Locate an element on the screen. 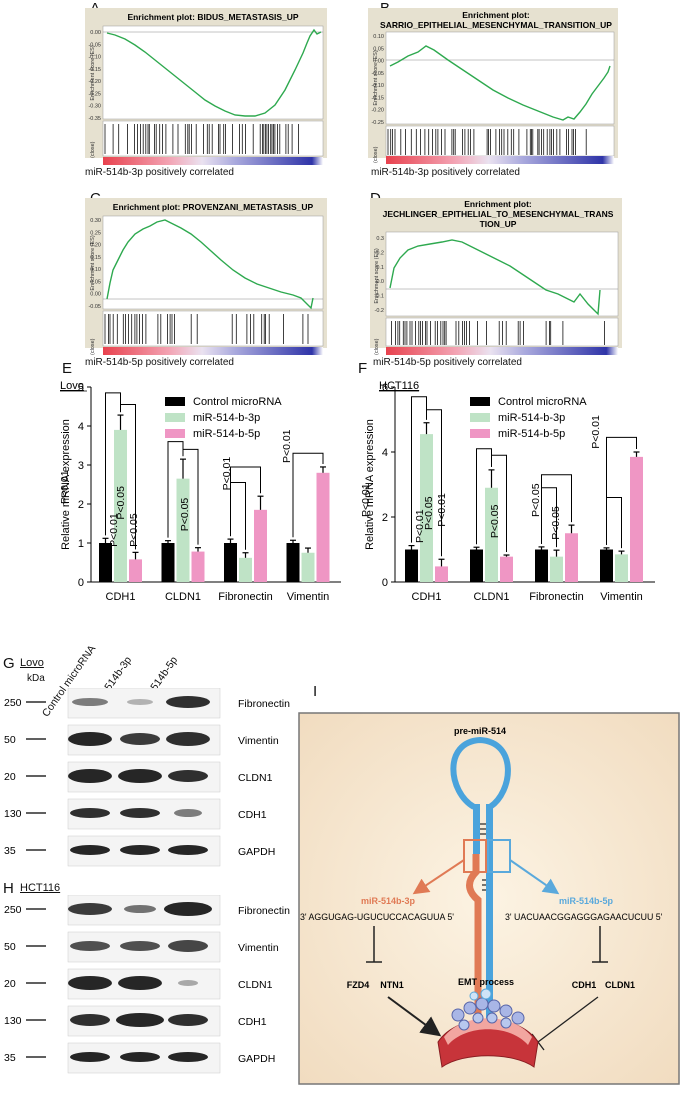  target-ntn1: NTN1 is located at coordinates (392, 985).